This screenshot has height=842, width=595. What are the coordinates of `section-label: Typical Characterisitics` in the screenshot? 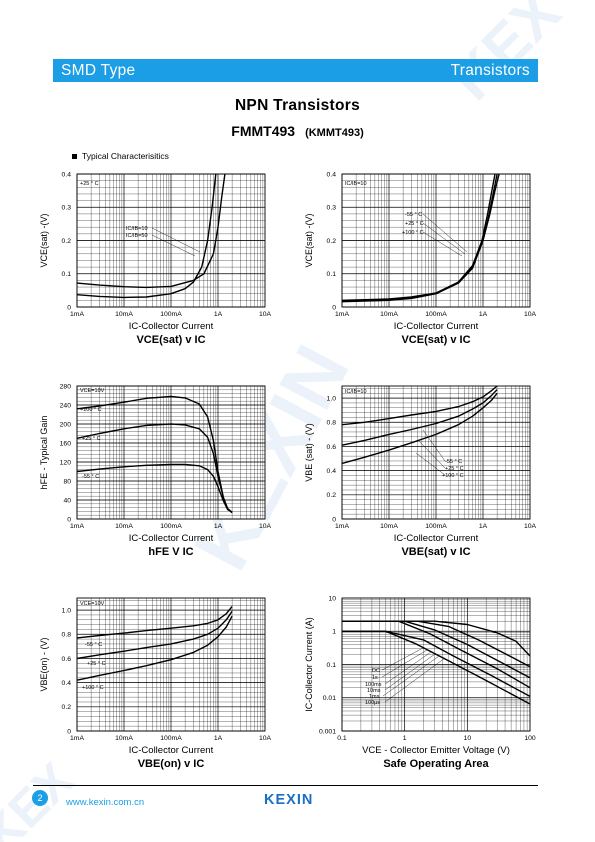 It's located at (120, 156).